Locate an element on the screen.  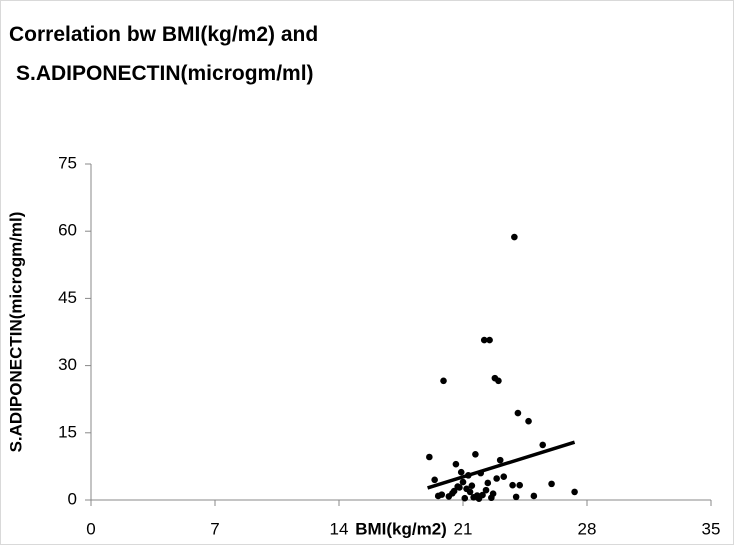
y-axis-title: S.ADIPONECTIN(microgm/ml) is located at coordinates (15, 332).